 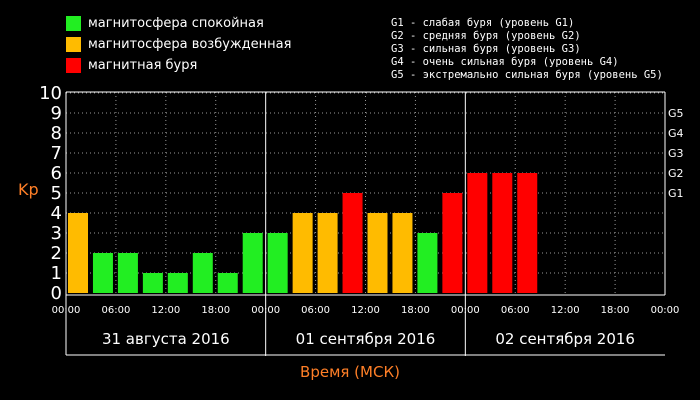 I want to click on day-label: 31 августа 2016, so click(x=166, y=339).